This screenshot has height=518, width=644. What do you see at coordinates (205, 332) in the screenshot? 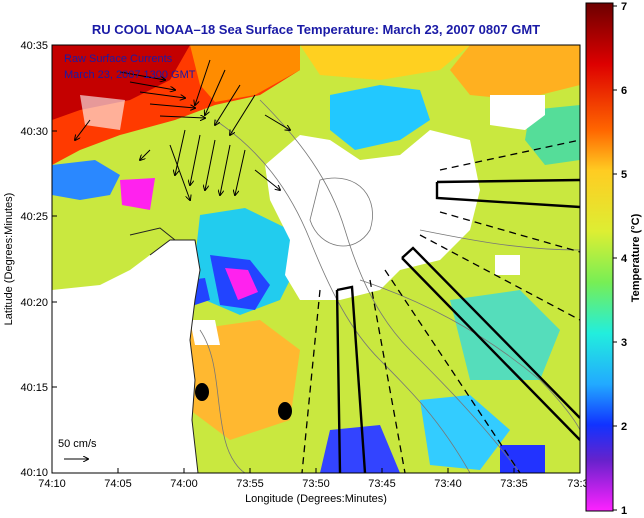
I see `no-data-coast` at bounding box center [205, 332].